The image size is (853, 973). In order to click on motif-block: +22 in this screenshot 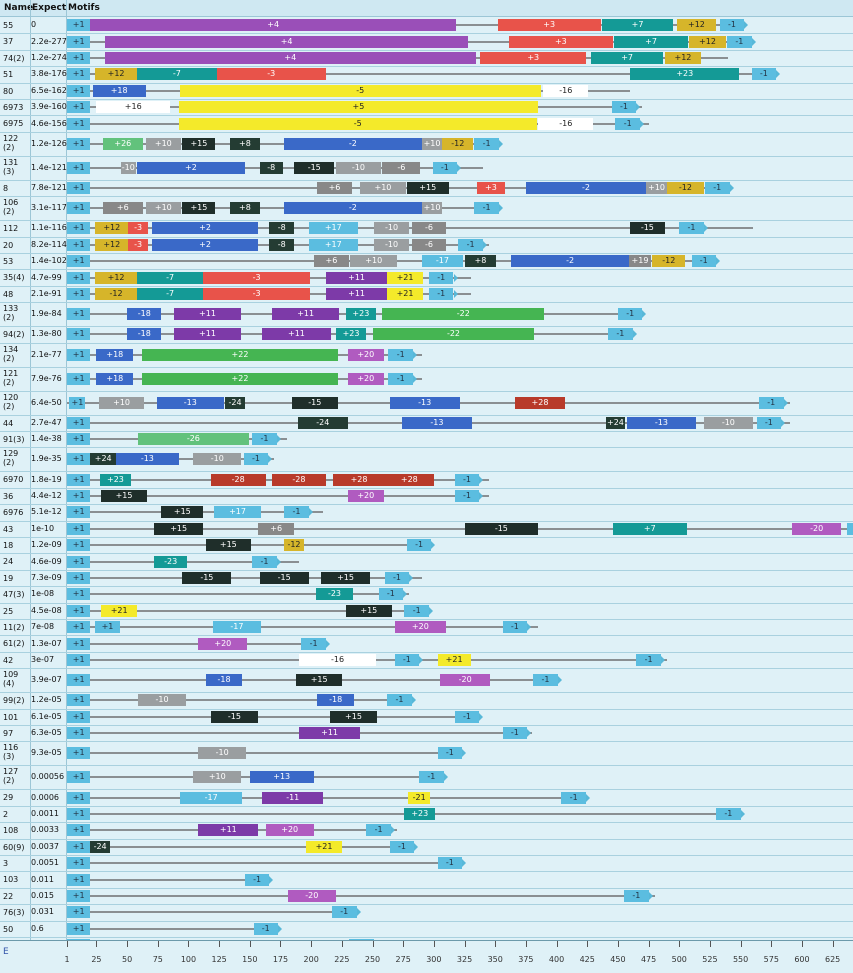, I will do `click(240, 354)`.